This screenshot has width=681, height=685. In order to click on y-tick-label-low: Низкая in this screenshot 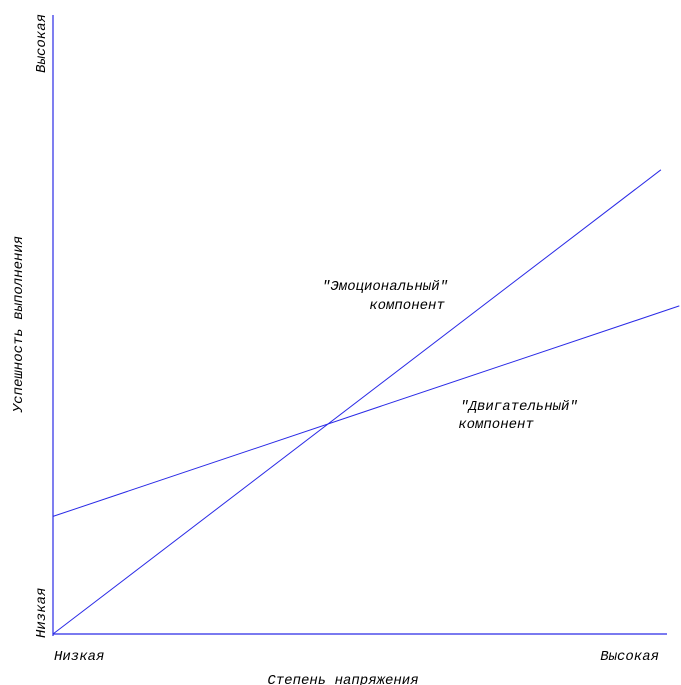, I will do `click(42, 613)`.